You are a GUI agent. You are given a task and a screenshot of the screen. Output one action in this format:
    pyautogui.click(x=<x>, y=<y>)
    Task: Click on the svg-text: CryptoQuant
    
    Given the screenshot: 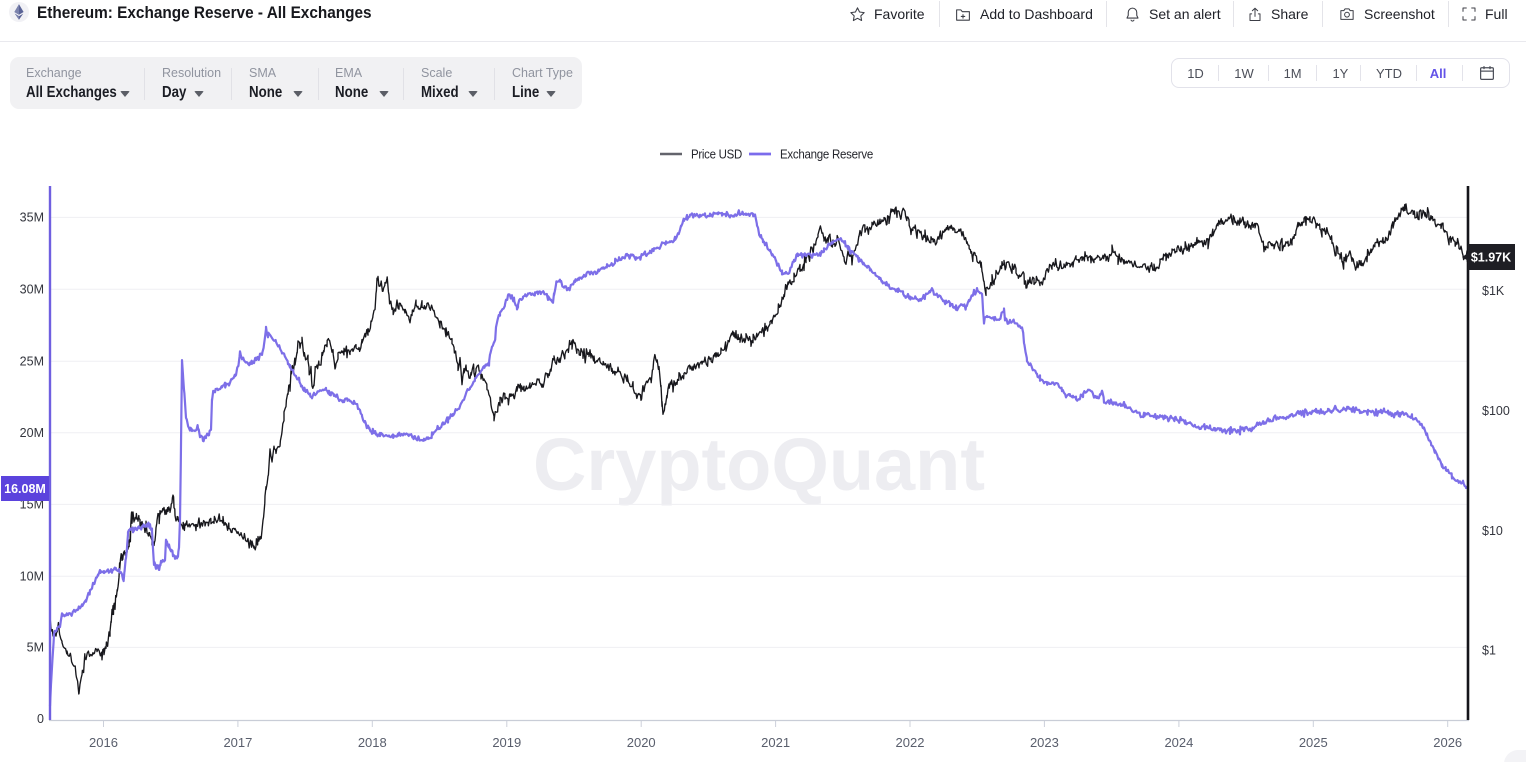 What is the action you would take?
    pyautogui.click(x=759, y=464)
    